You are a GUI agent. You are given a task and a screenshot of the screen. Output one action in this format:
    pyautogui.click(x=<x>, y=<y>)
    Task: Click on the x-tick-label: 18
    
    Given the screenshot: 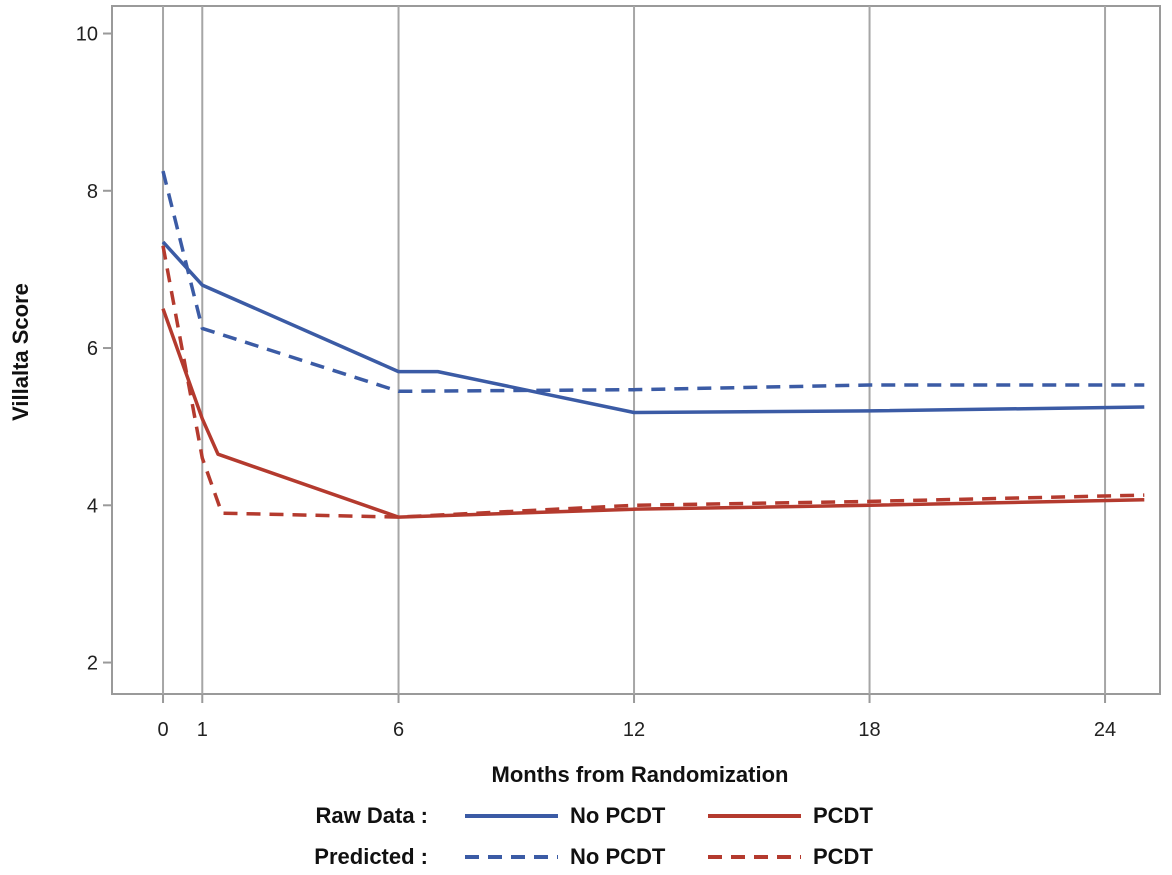 What is the action you would take?
    pyautogui.click(x=869, y=730)
    